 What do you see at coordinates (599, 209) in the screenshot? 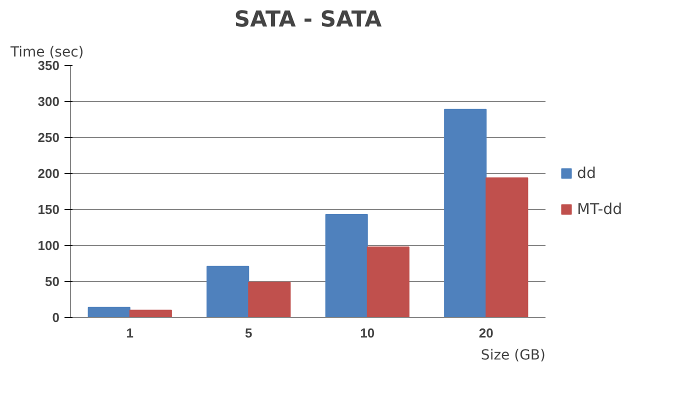
I see `legend-label: MT-dd` at bounding box center [599, 209].